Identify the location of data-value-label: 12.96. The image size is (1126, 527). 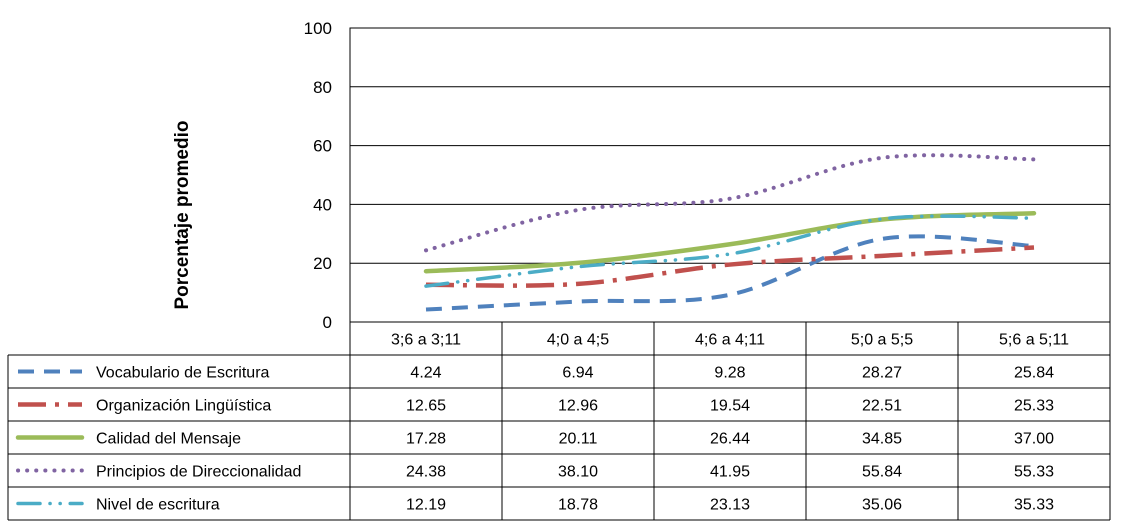
(578, 406).